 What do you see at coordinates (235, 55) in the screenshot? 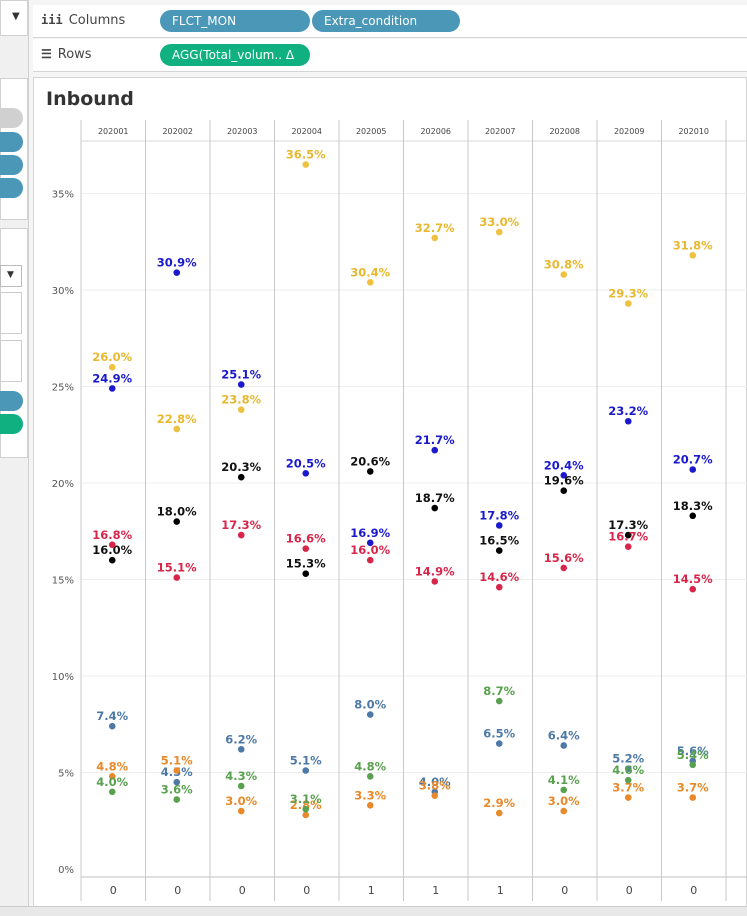
I see `total-volume-pill: AGG(Total_volum.. Δ` at bounding box center [235, 55].